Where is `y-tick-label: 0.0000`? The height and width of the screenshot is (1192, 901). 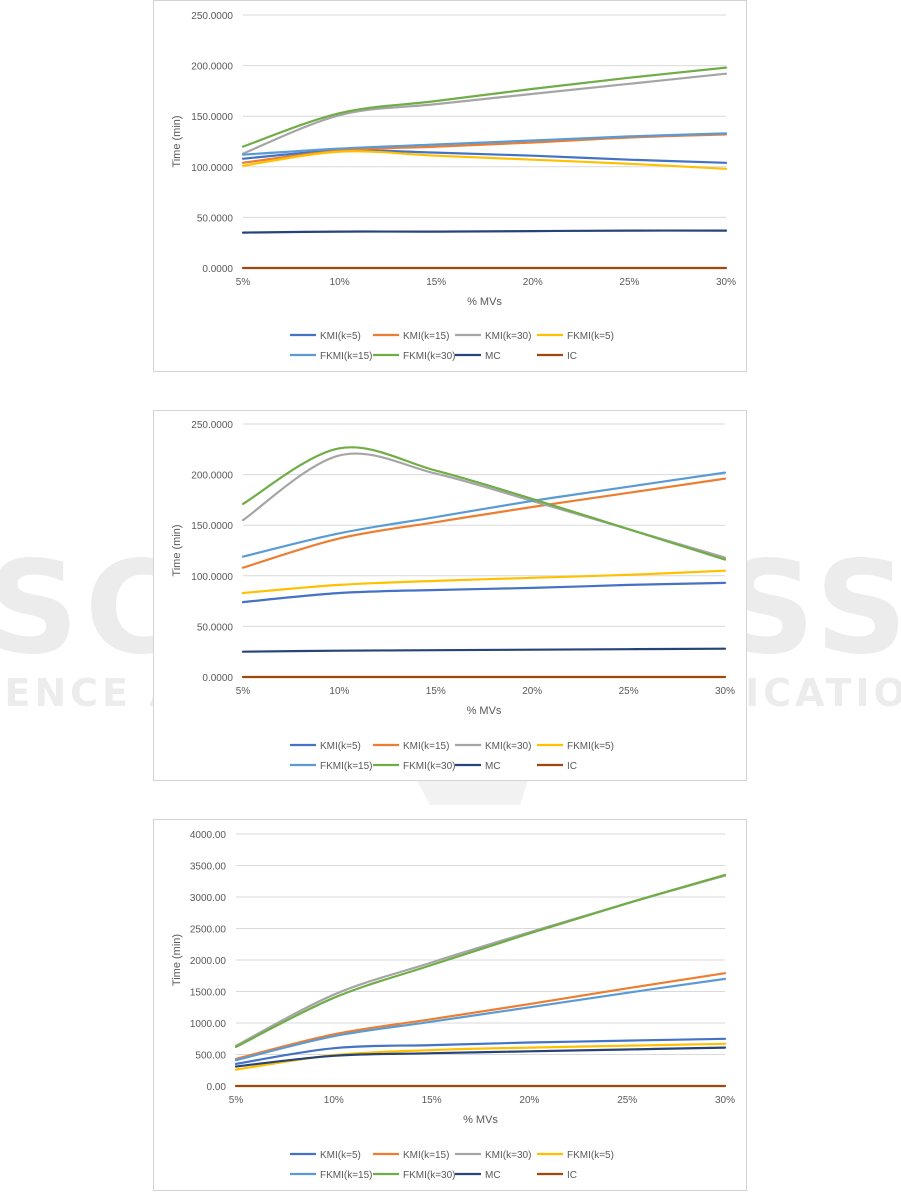 y-tick-label: 0.0000 is located at coordinates (217, 269).